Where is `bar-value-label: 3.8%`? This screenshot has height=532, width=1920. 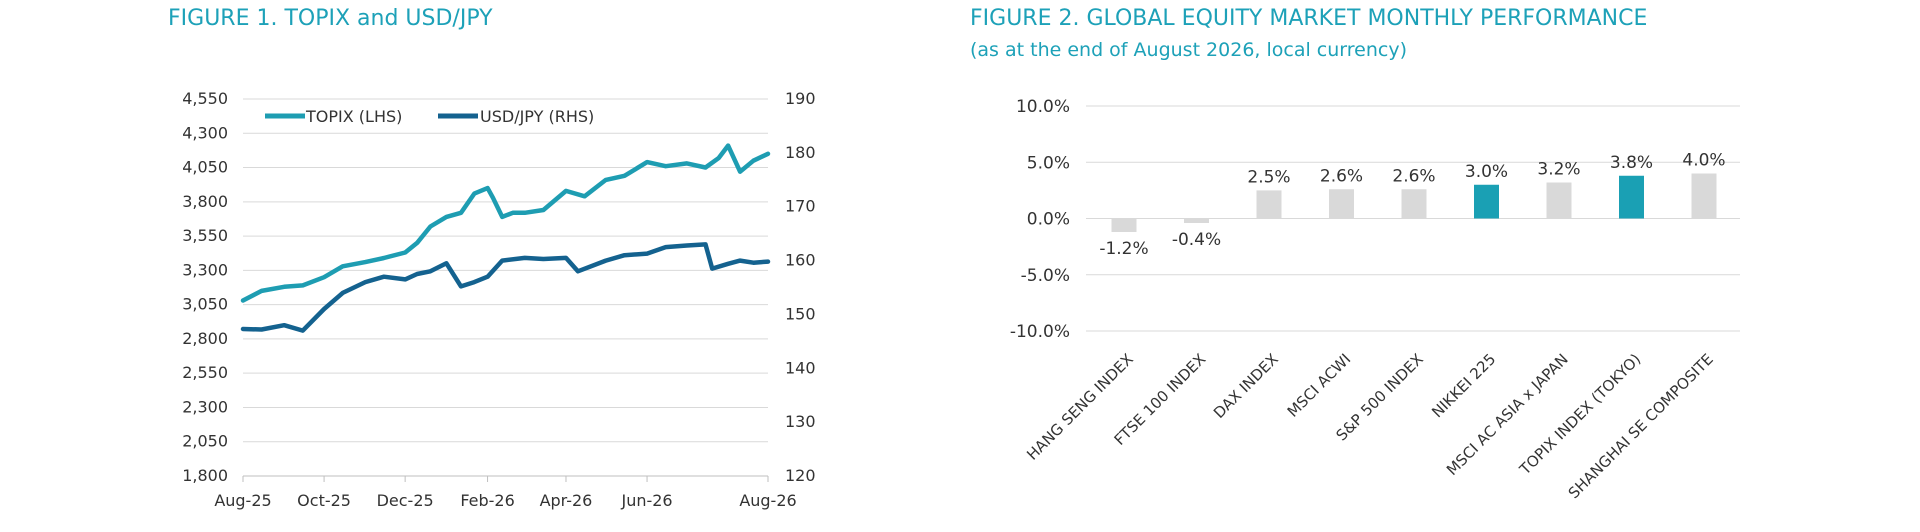
bar-value-label: 3.8% is located at coordinates (1631, 163).